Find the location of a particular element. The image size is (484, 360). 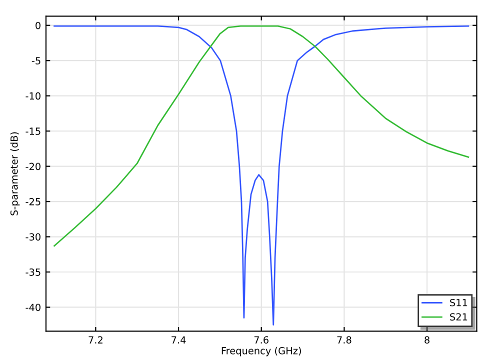

x-tick-label: 8 is located at coordinates (427, 340).